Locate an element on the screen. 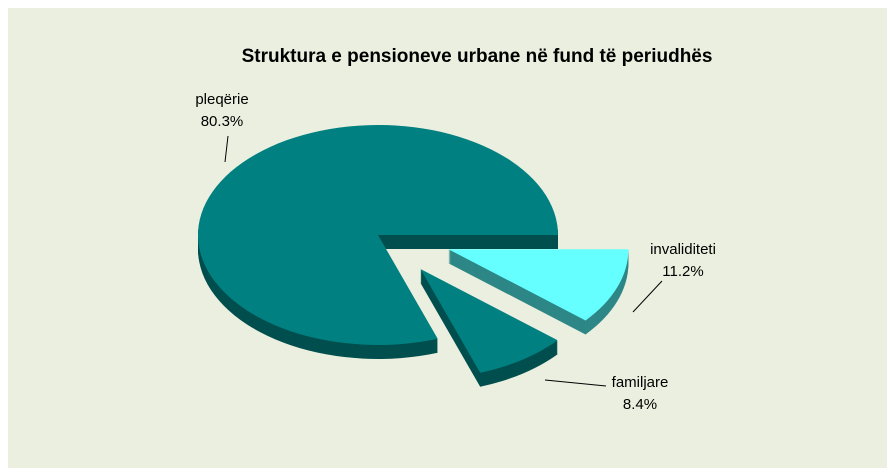 This screenshot has width=895, height=476. slice-value: 11.2% is located at coordinates (682, 271).